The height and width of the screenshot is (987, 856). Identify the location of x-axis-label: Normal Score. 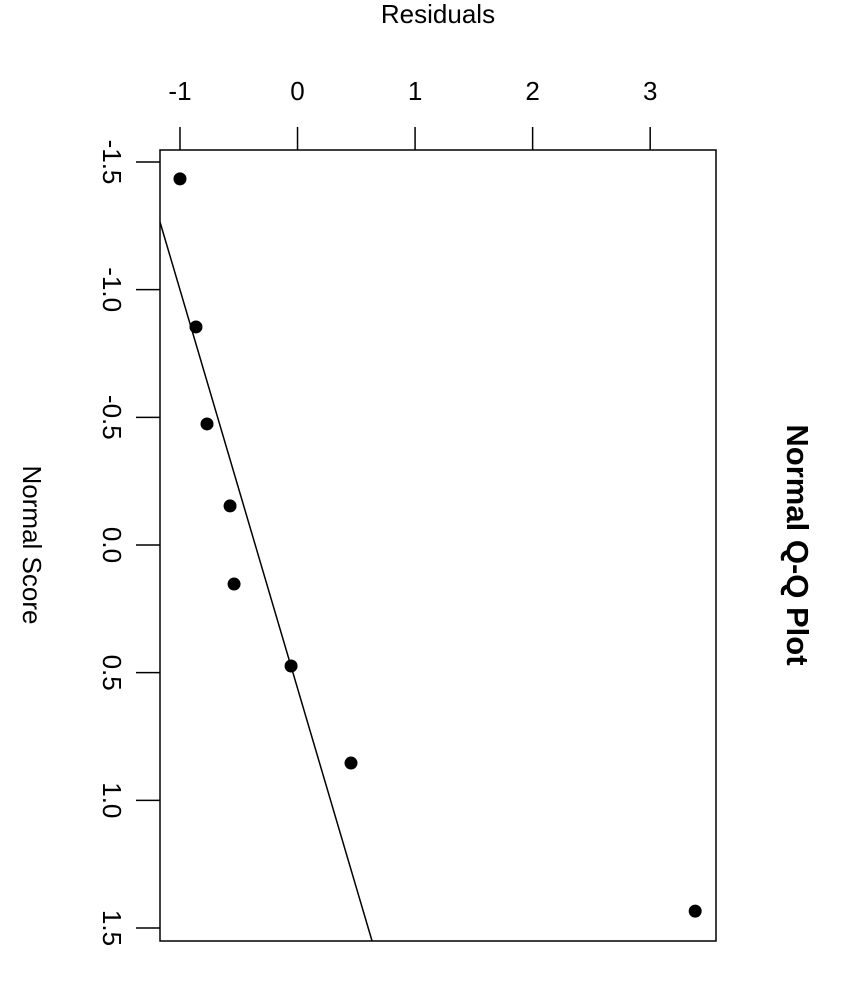
(32, 545).